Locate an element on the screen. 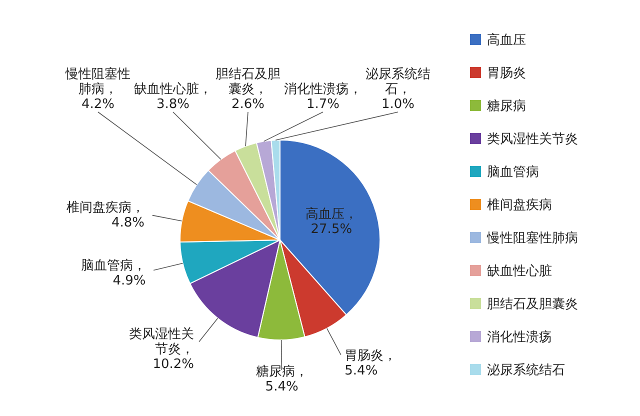 The height and width of the screenshot is (416, 640). legend-label: 泌尿系统结石 is located at coordinates (526, 370).